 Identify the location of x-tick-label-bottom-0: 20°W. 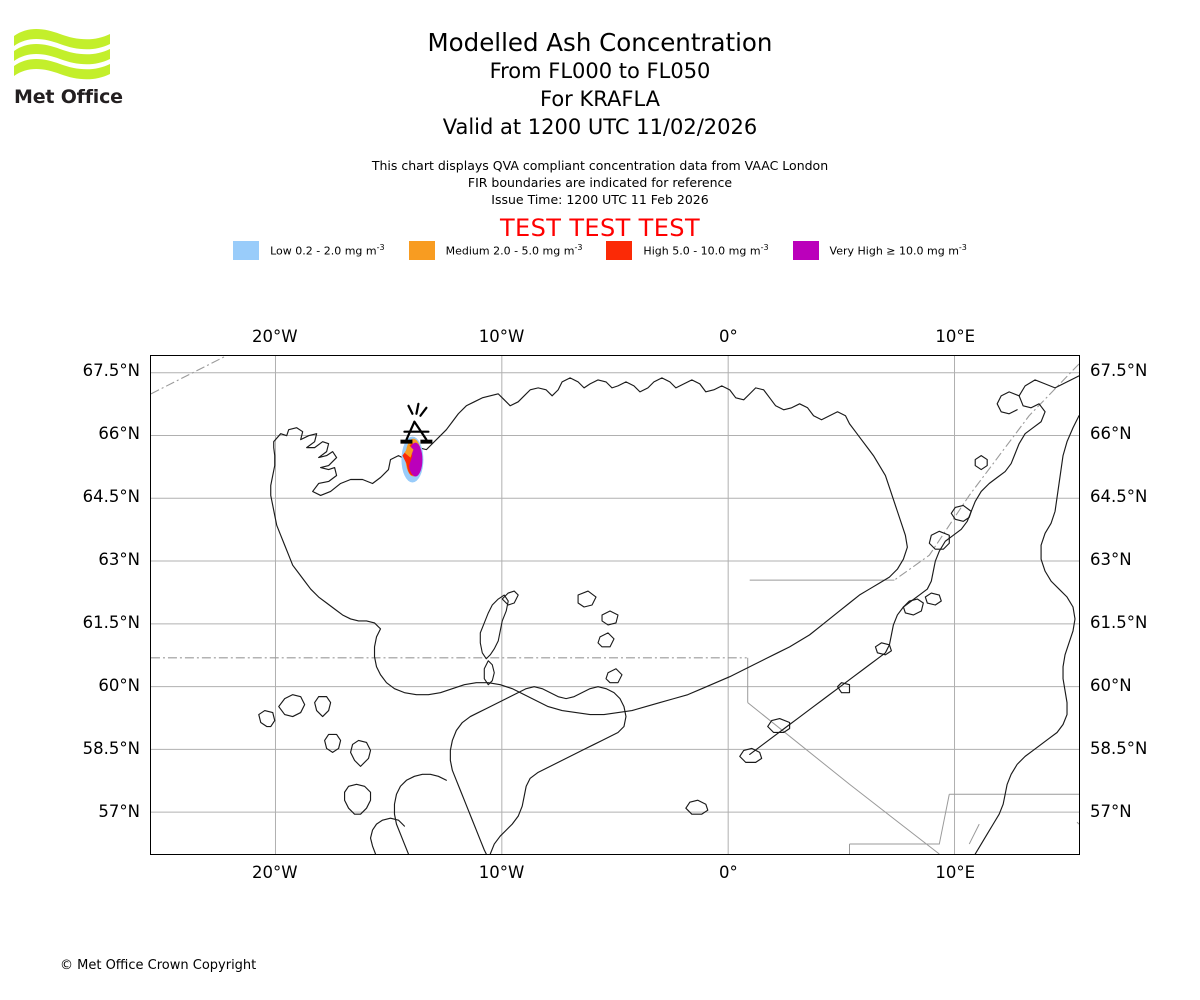
(274, 872).